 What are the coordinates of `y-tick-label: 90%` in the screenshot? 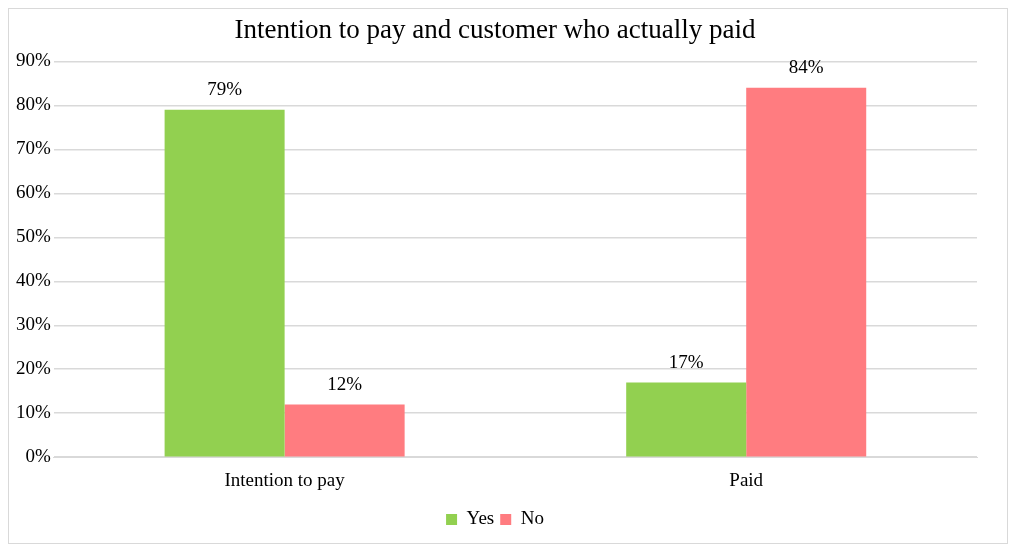 It's located at (33, 60).